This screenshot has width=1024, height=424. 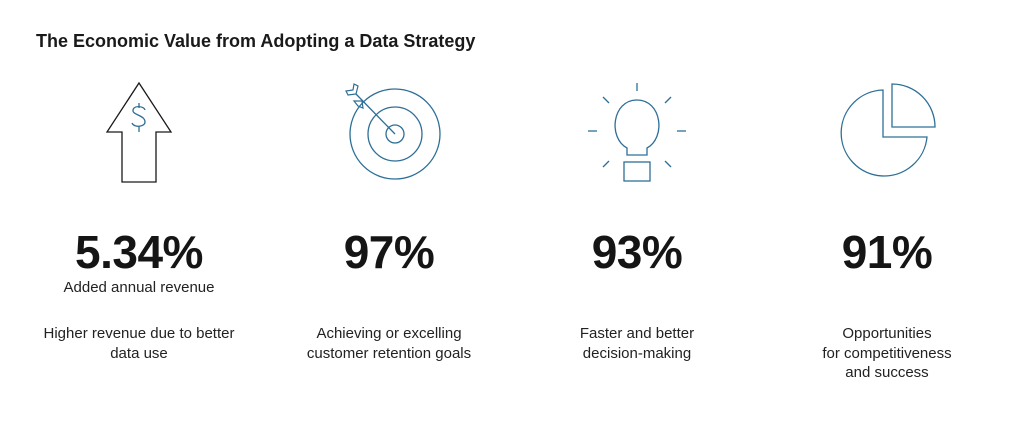 I want to click on stat-value: 93%, so click(x=637, y=252).